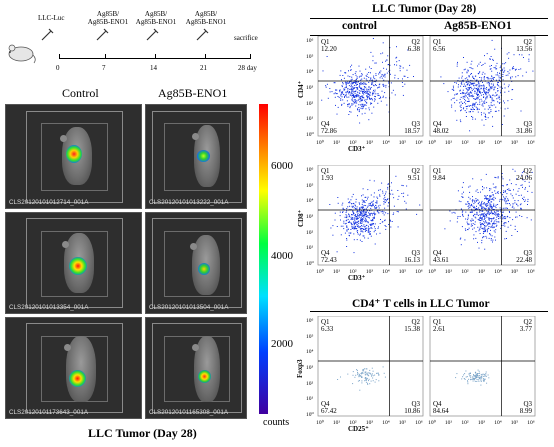 The image size is (554, 447). I want to click on image-caption: CLS20120101013354_001A, so click(49, 307).